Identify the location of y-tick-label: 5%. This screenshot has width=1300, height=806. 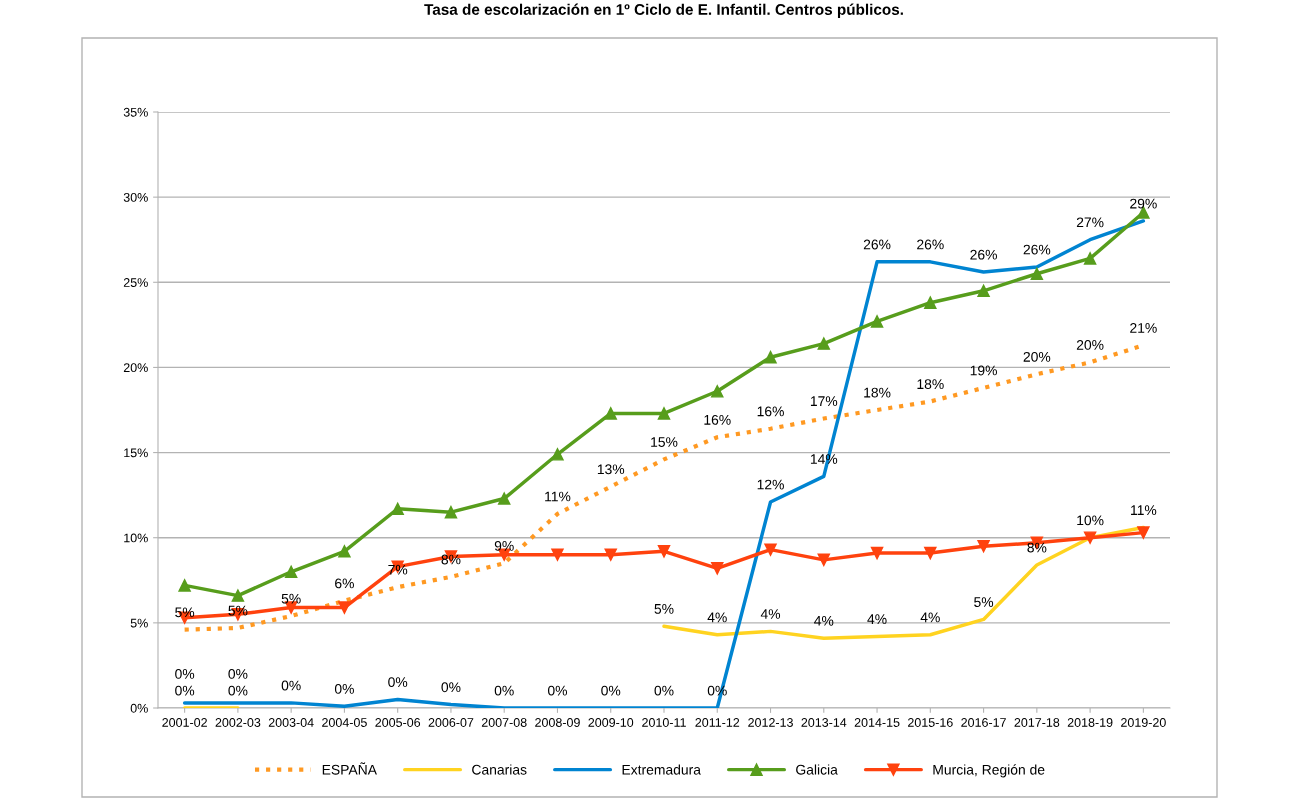
(139, 623).